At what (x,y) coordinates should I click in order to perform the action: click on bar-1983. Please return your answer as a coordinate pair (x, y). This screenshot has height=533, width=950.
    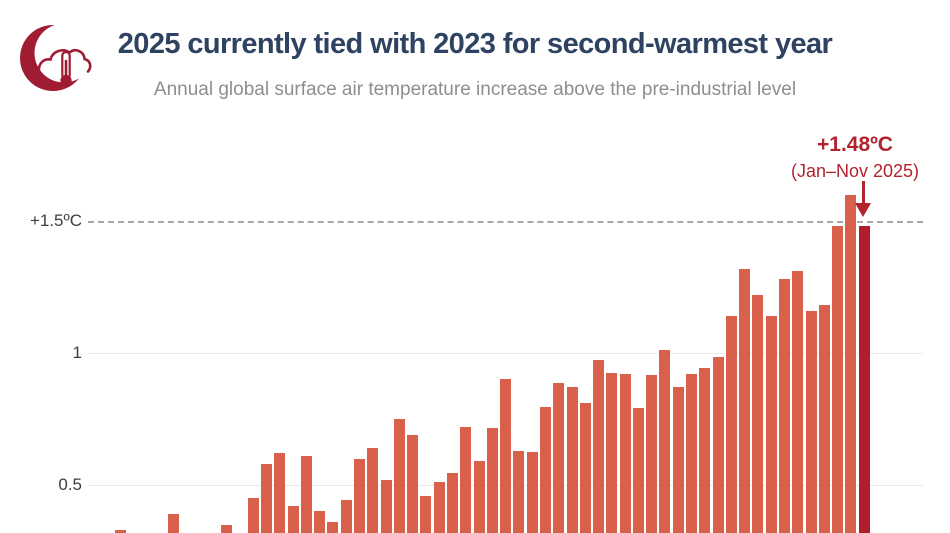
    Looking at the image, I should click on (306, 494).